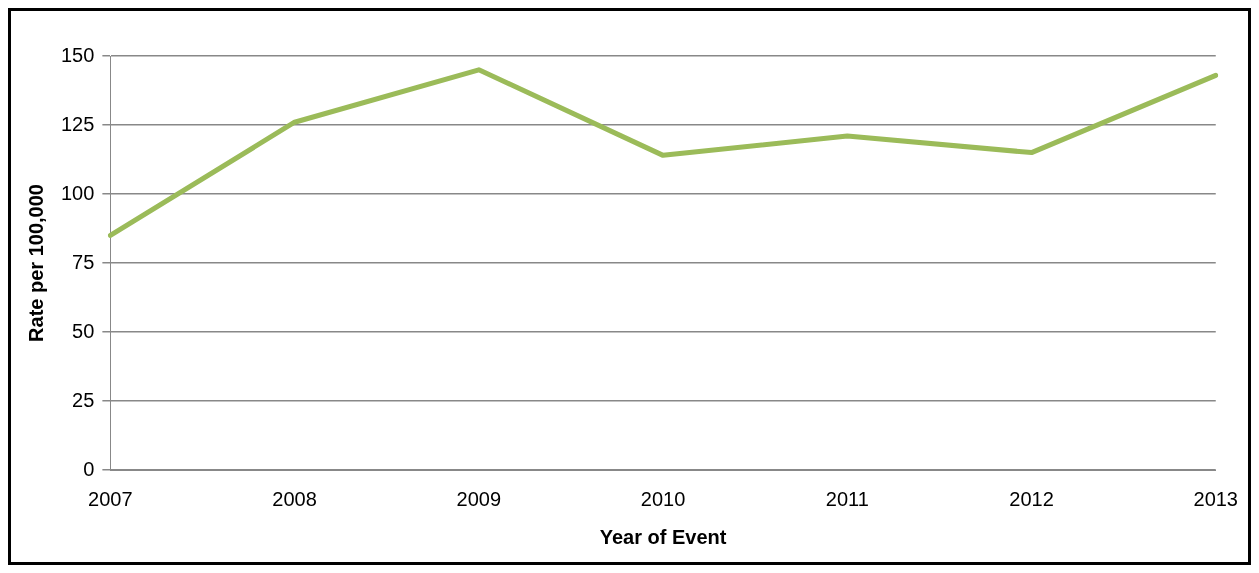 The image size is (1259, 573). I want to click on x-tick-label: 2007, so click(110, 498).